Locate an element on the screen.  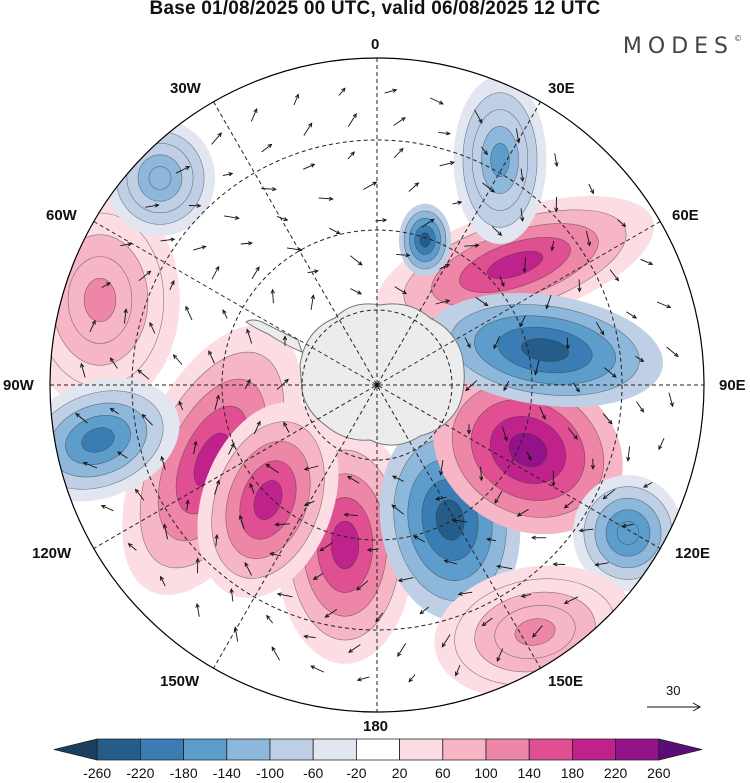
south-pole-marker is located at coordinates (377, 385).